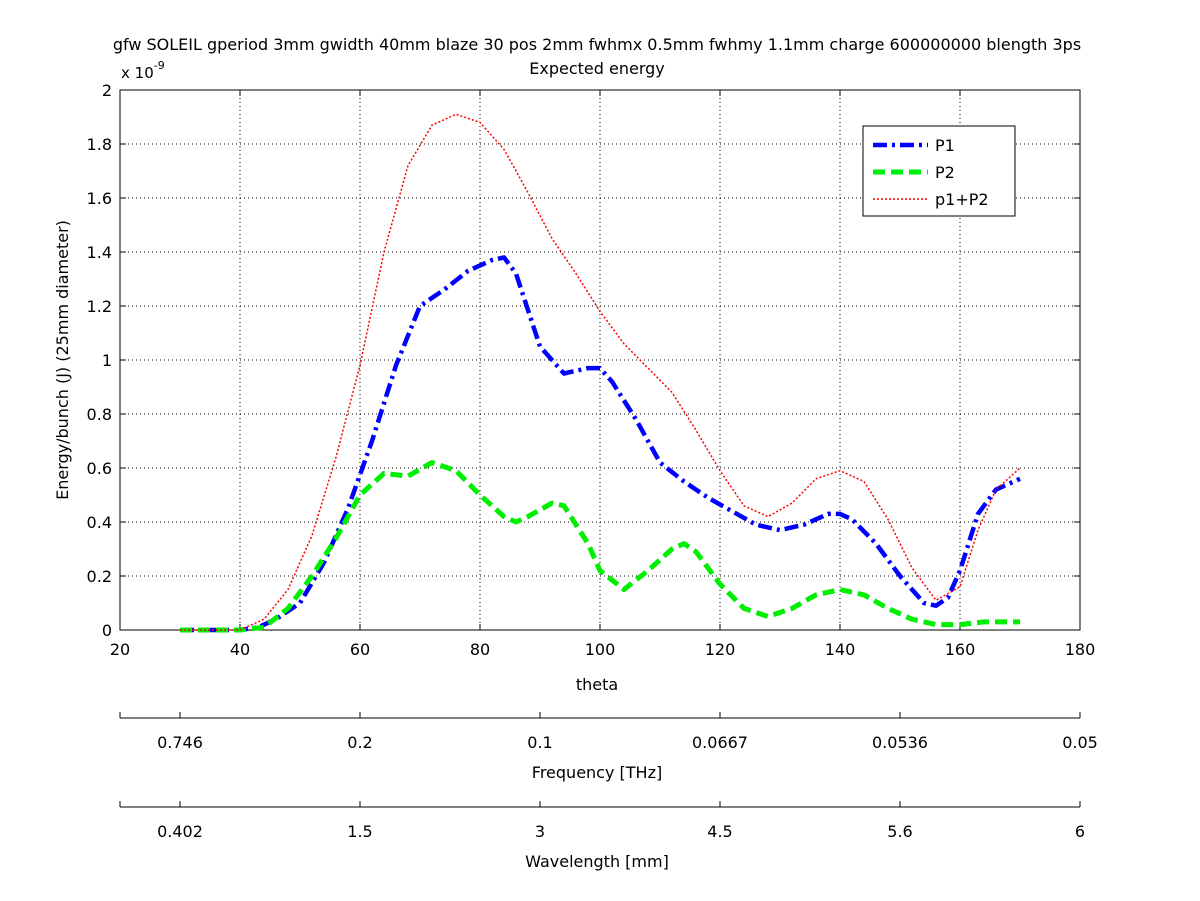 The width and height of the screenshot is (1200, 901). I want to click on frequency-tick-label: 0.0536, so click(900, 742).